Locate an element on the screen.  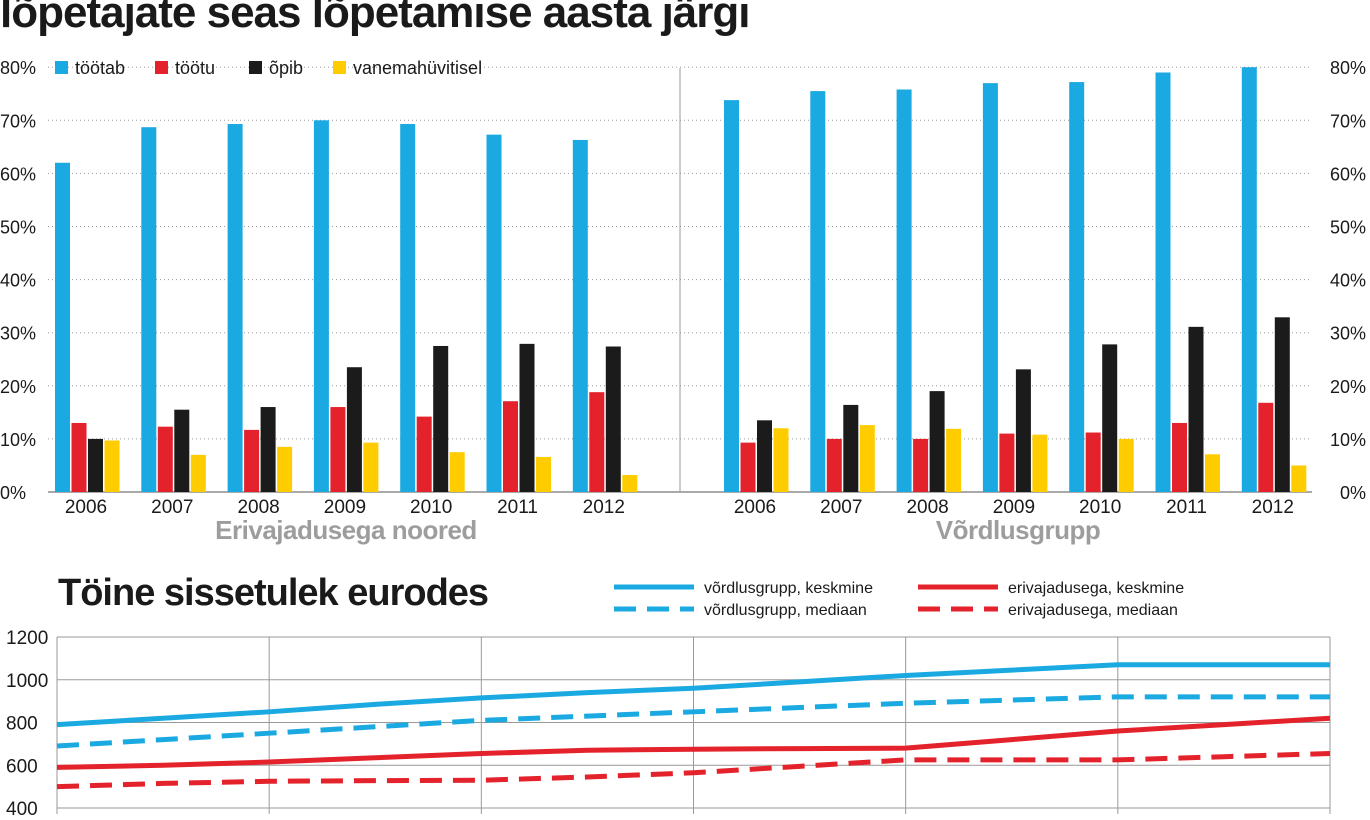
series-line-vordlusgrupp-keskmine is located at coordinates (693, 695).